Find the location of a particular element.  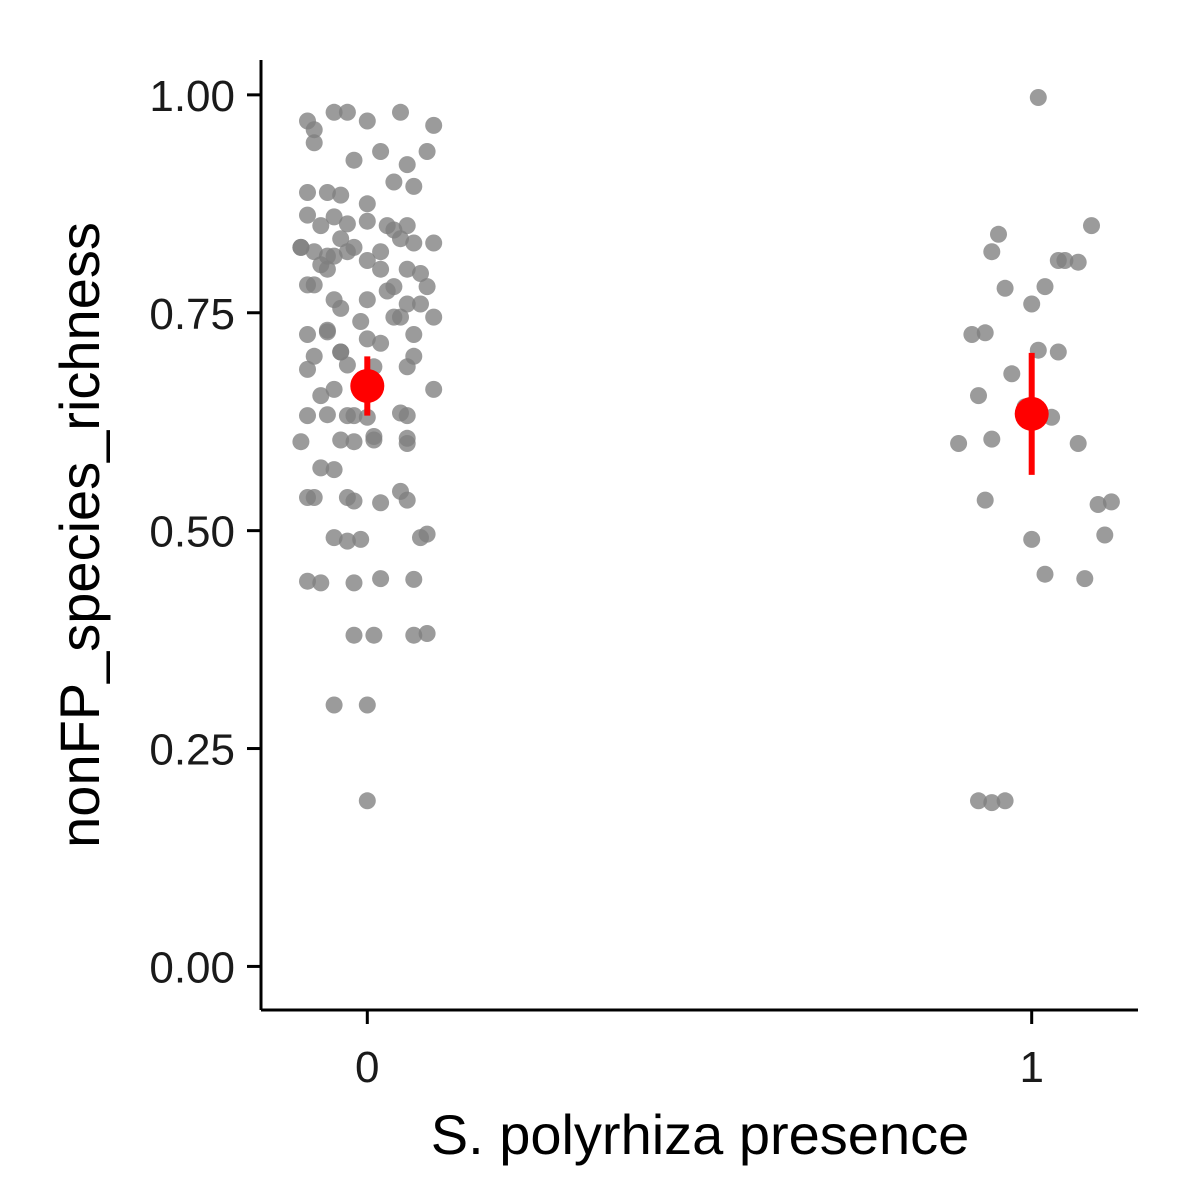

x-tick-label: 1 is located at coordinates (1031, 1067).